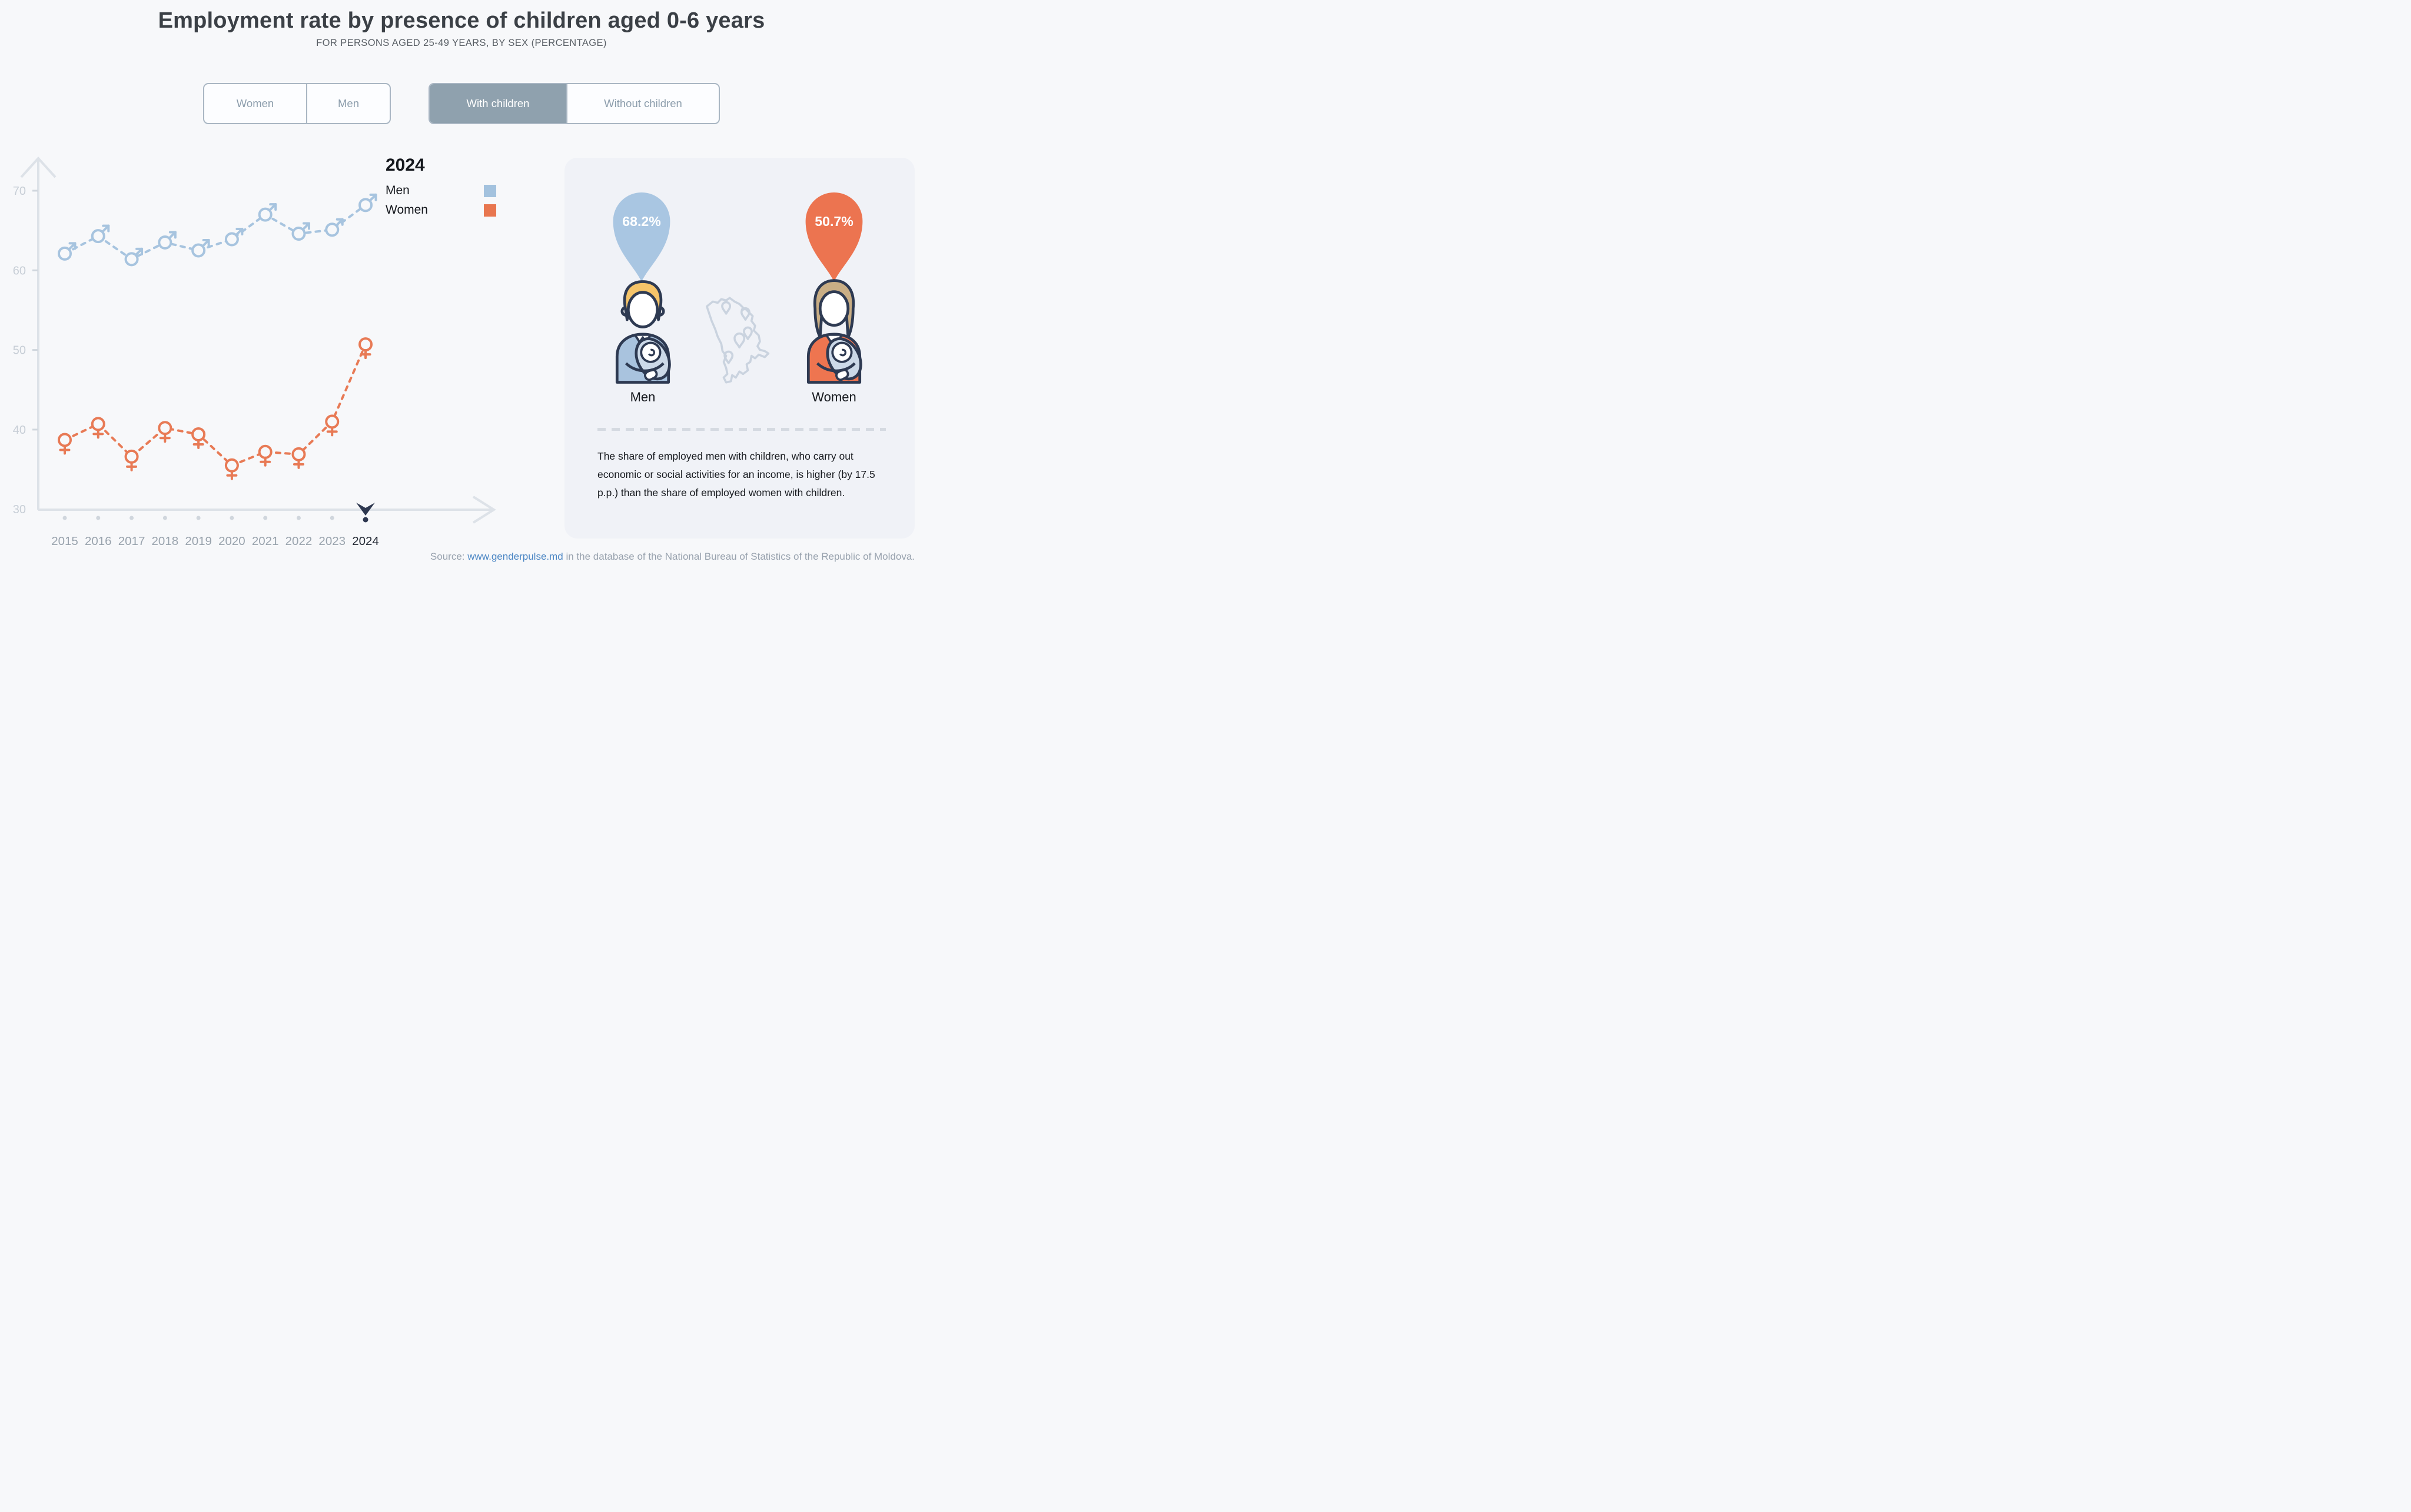 Image resolution: width=2411 pixels, height=1512 pixels. I want to click on data-point-men-2015, so click(67, 252).